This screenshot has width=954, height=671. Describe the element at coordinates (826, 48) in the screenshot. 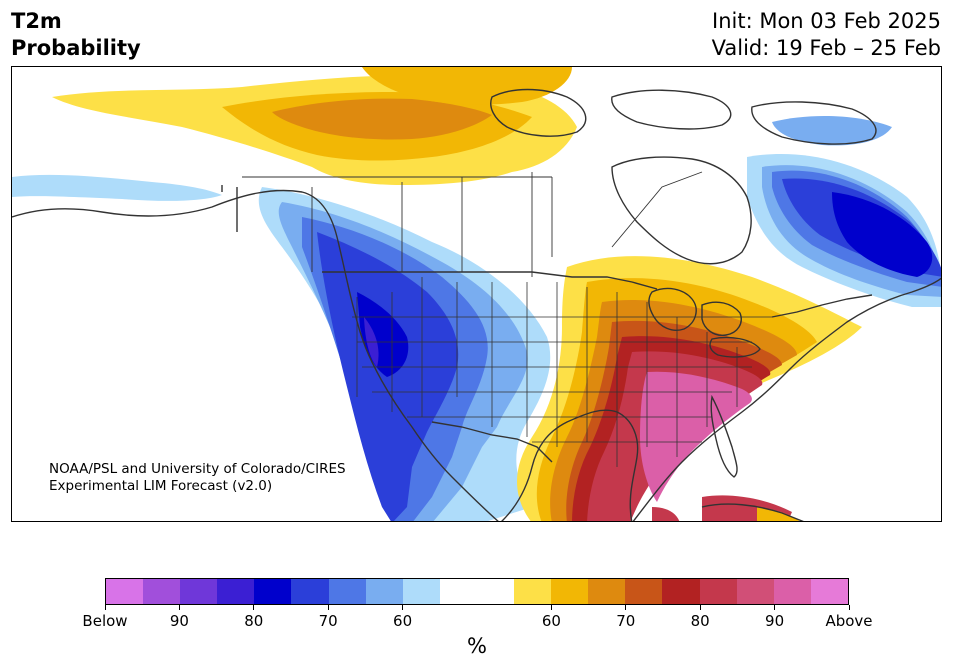

I see `valid-dates: Valid: 19 Feb – 25 Feb` at that location.